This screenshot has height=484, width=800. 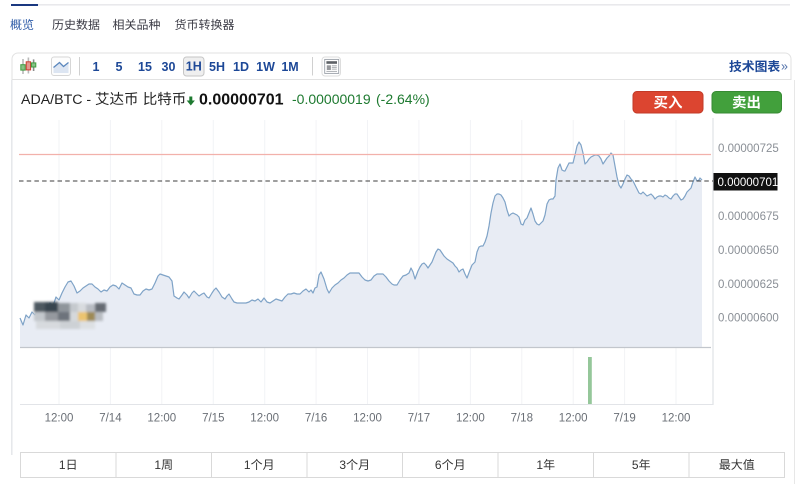 I want to click on svg-text: 0.00000725, so click(x=748, y=149).